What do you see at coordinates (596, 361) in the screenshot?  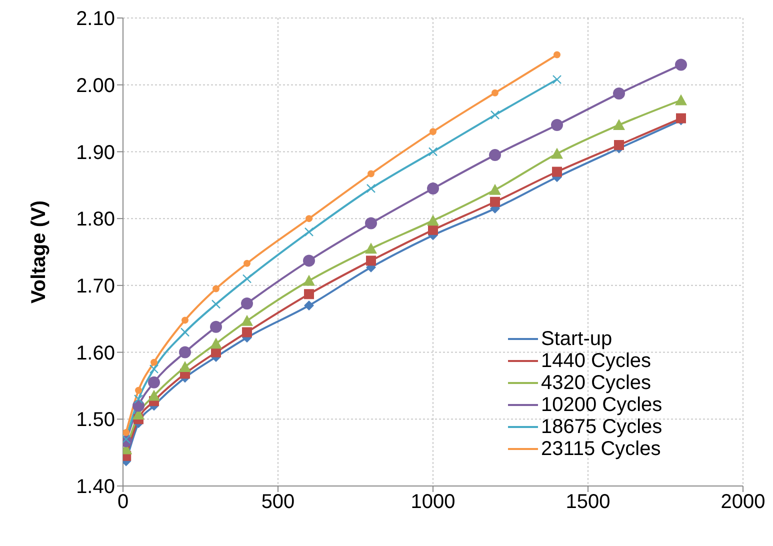 I see `legend-label: 1440 Cycles` at bounding box center [596, 361].